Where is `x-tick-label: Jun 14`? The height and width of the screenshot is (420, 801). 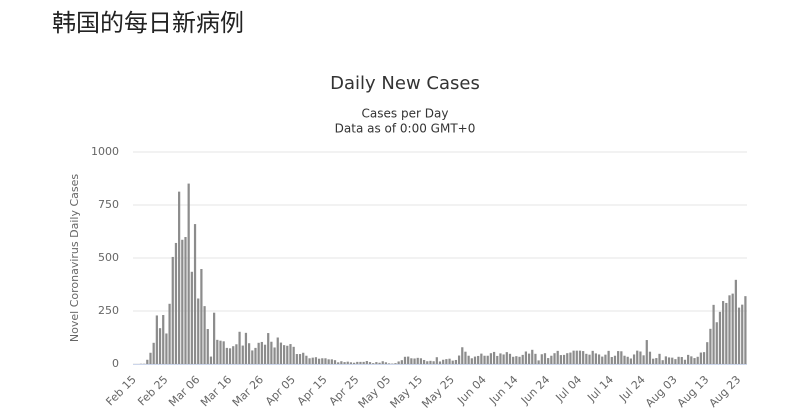
x-tick-label: Jun 14 is located at coordinates (503, 390).